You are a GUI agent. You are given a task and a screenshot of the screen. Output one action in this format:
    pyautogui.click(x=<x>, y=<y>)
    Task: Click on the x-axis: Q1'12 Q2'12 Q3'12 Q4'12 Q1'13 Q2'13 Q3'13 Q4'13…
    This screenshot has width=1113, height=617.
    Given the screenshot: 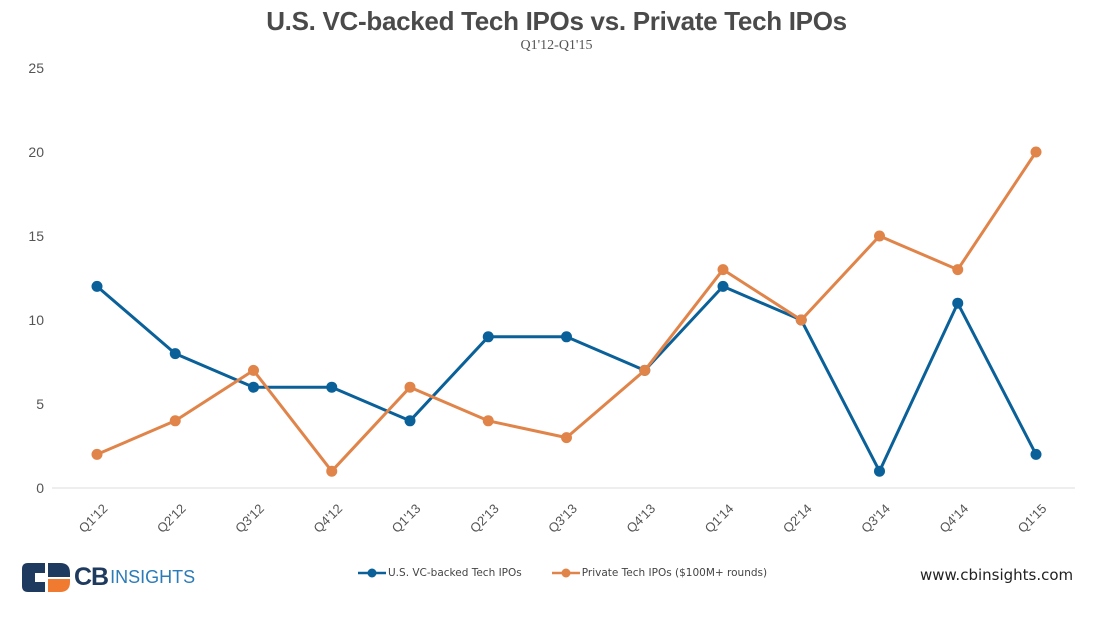 What is the action you would take?
    pyautogui.click(x=563, y=518)
    